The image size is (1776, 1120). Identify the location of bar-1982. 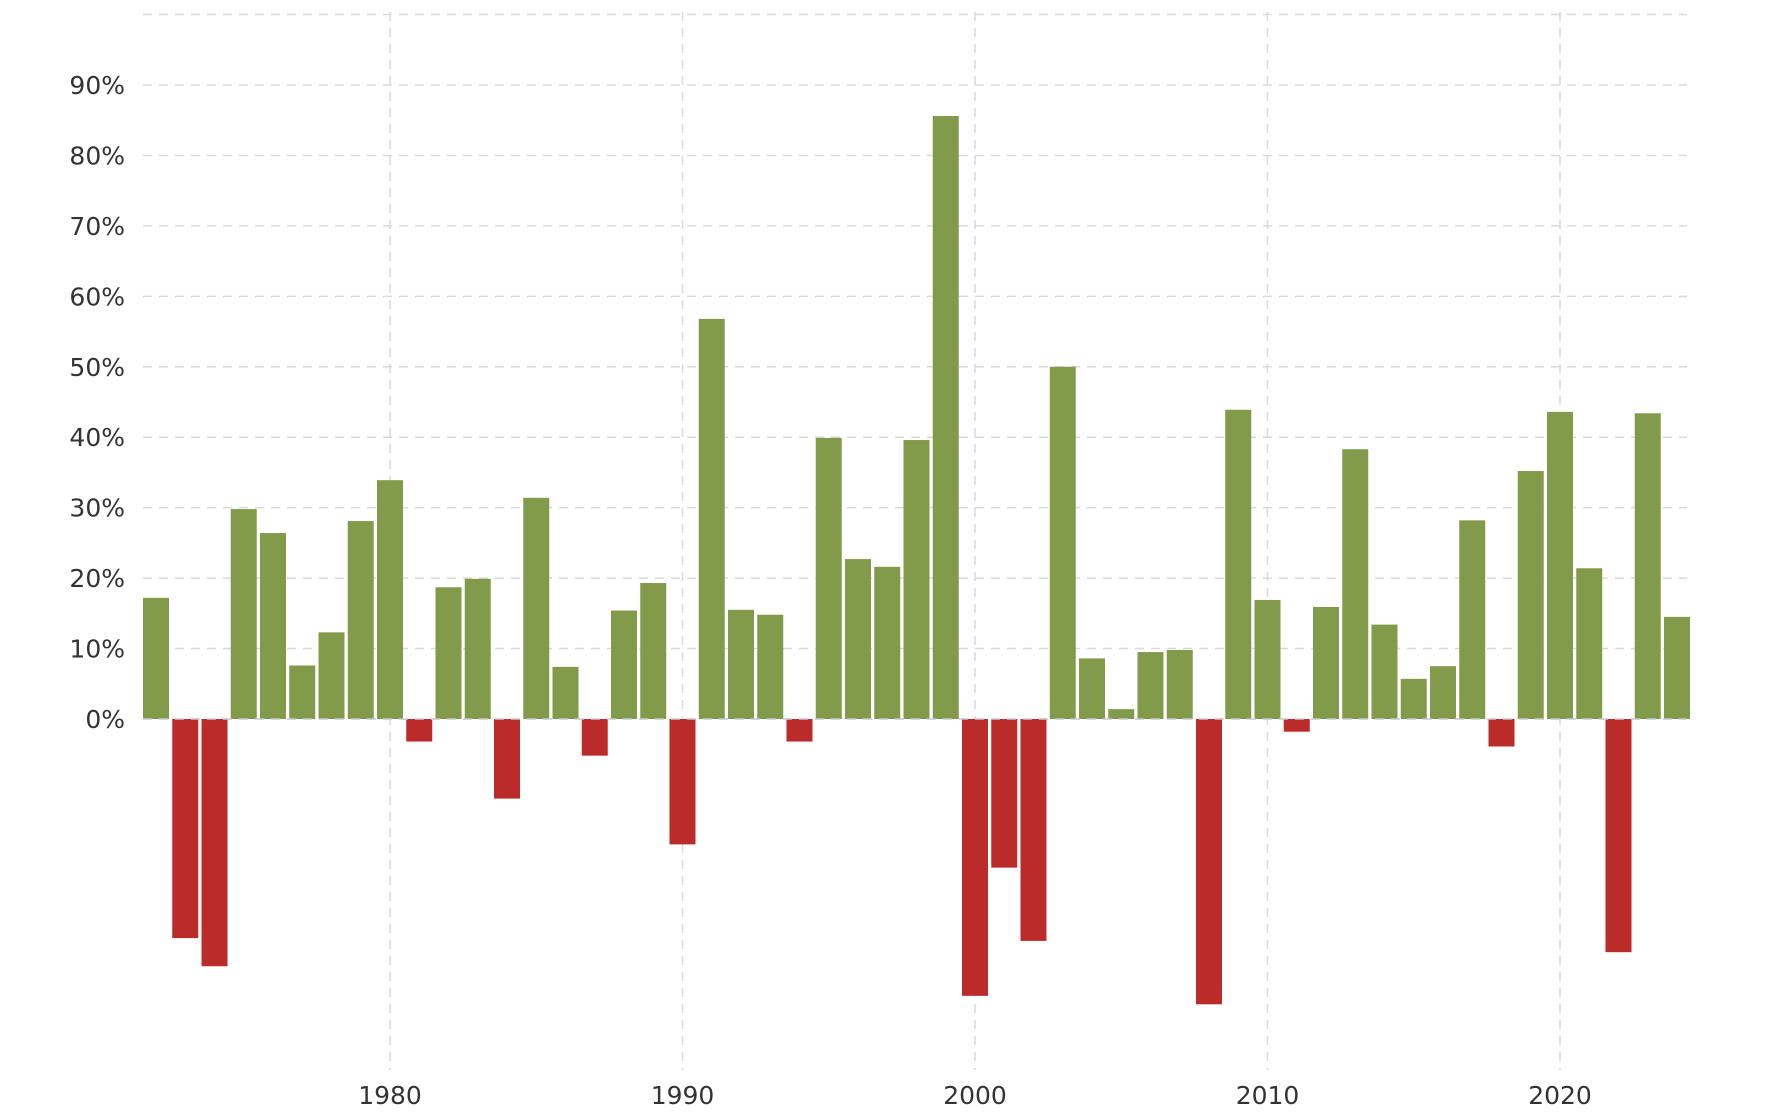
(448, 653).